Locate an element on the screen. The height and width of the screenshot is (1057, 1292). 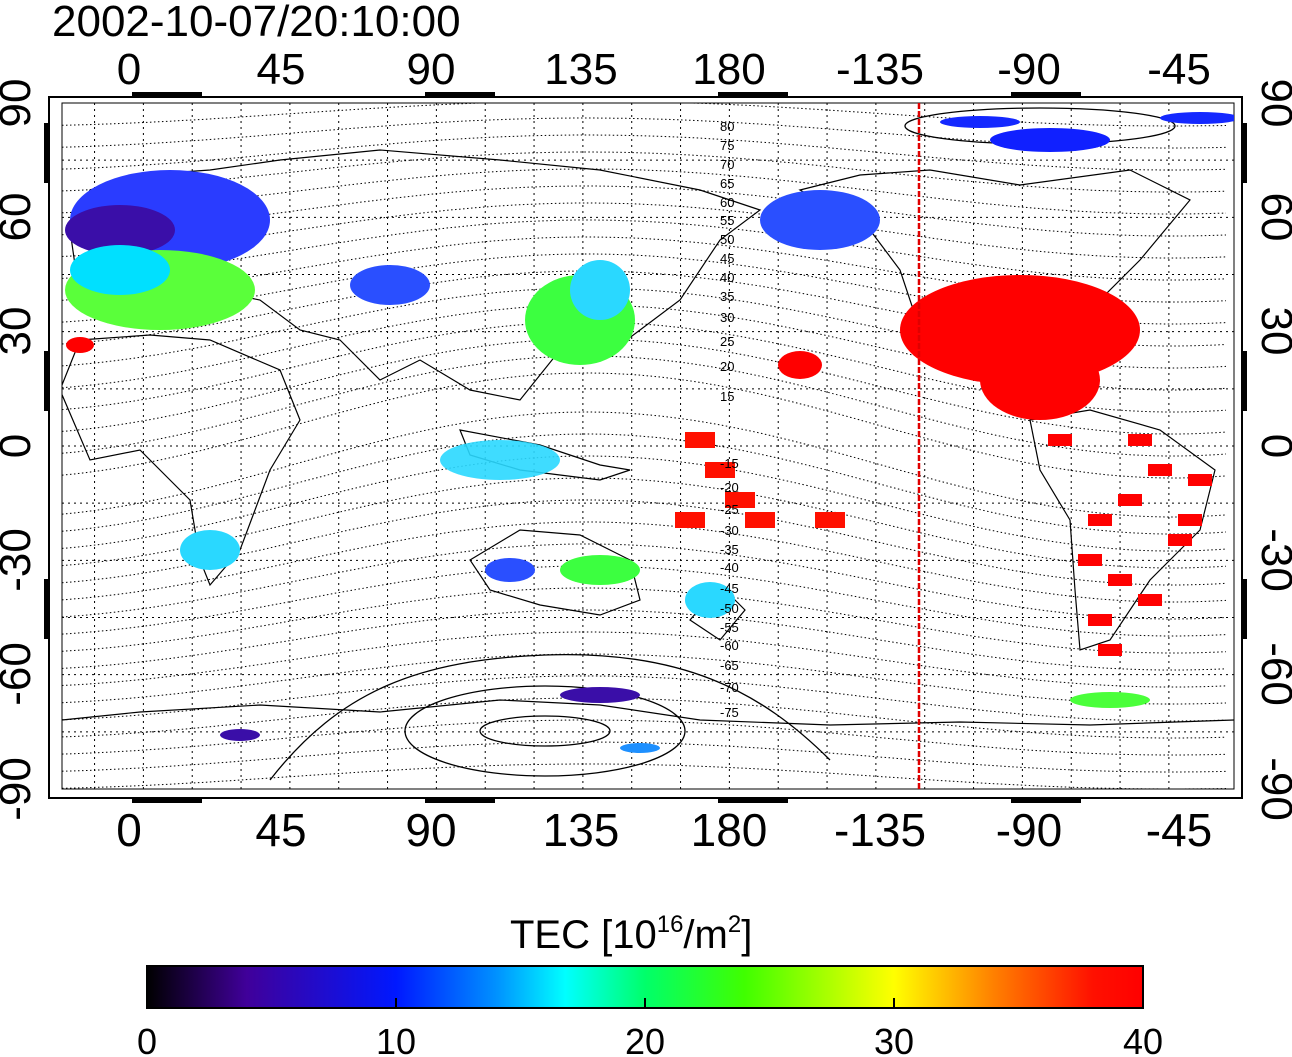
longitude-label: -90 is located at coordinates (1029, 69).